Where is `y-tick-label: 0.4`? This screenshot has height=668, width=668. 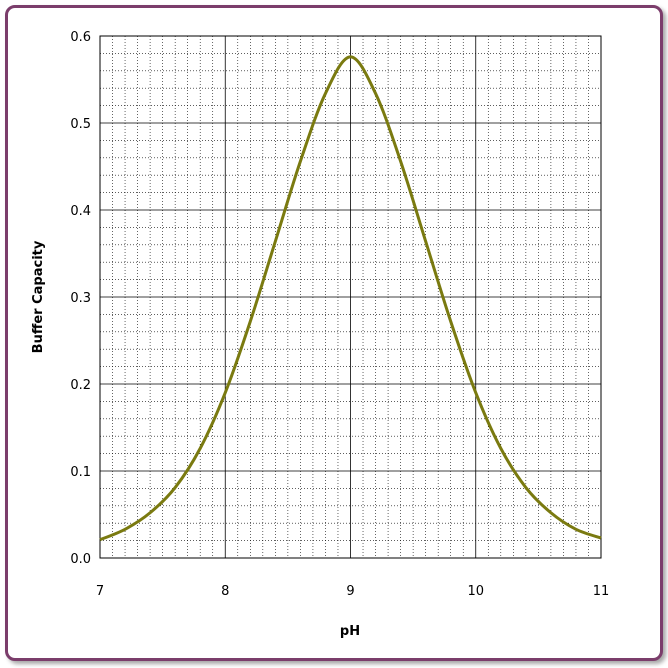
y-tick-label: 0.4 is located at coordinates (80, 211).